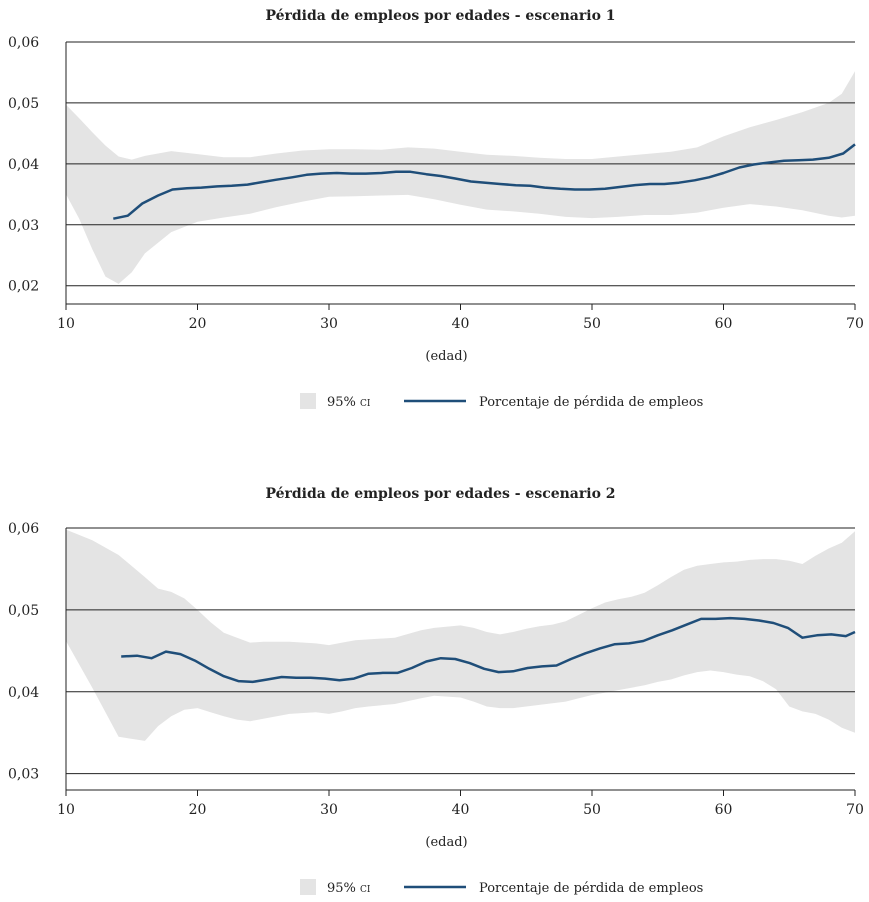 The height and width of the screenshot is (902, 869). Describe the element at coordinates (23, 287) in the screenshot. I see `y-tick-label: 0,02` at that location.